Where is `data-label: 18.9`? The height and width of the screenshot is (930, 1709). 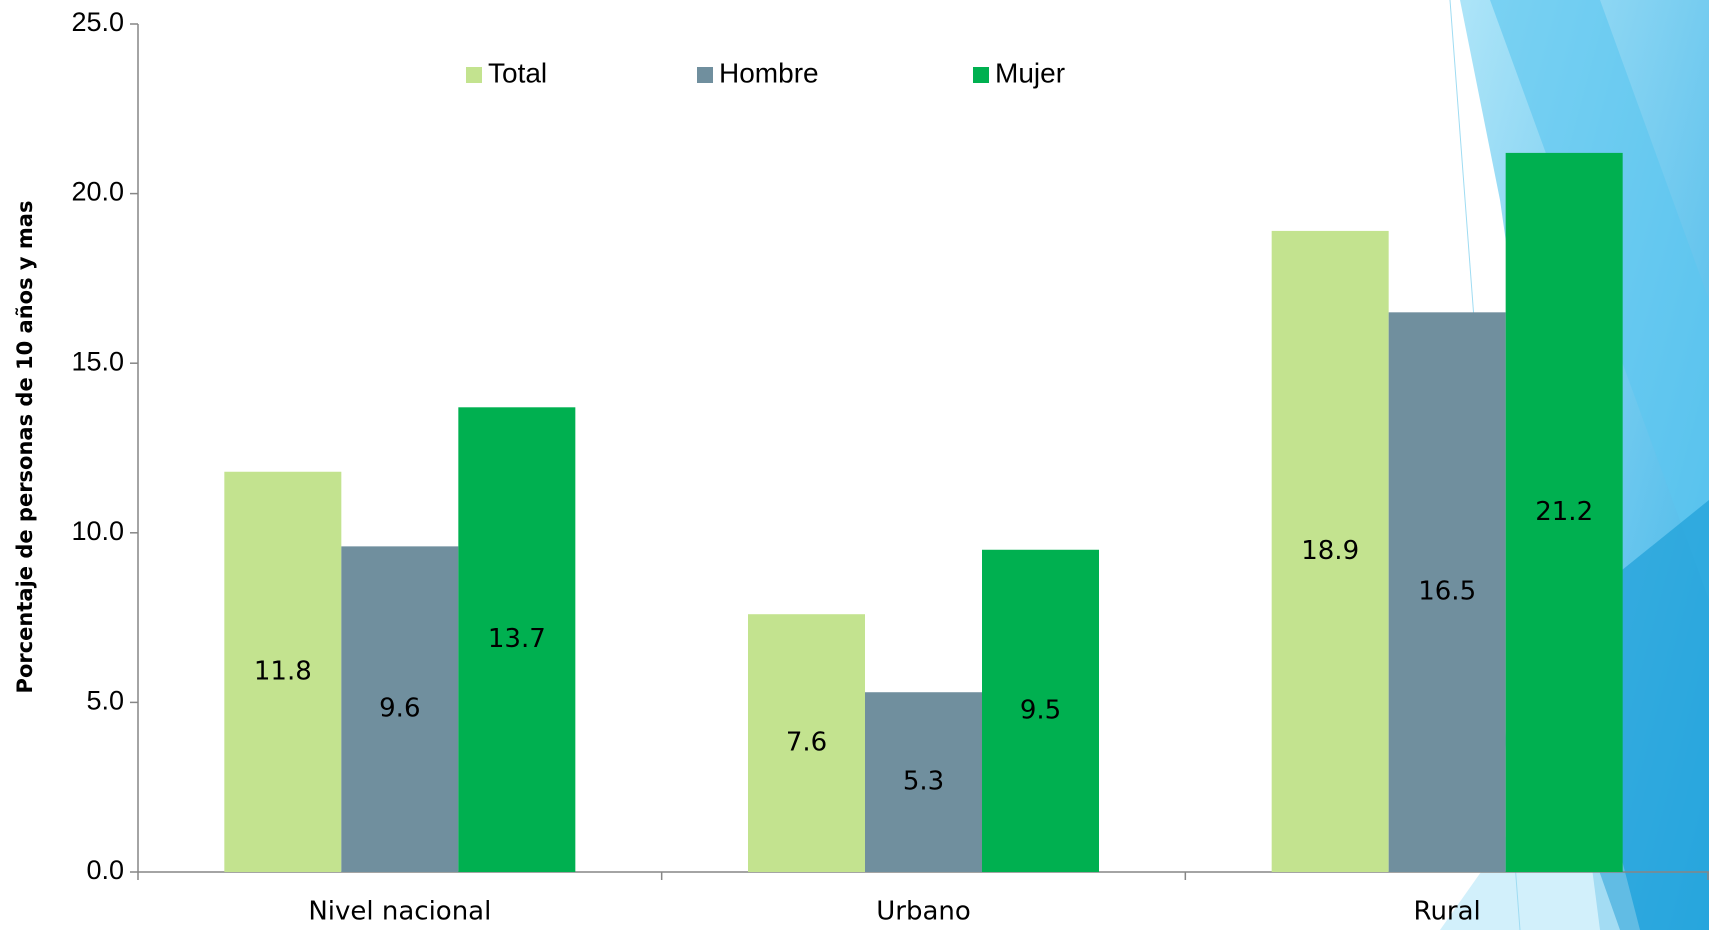
data-label: 18.9 is located at coordinates (1330, 551).